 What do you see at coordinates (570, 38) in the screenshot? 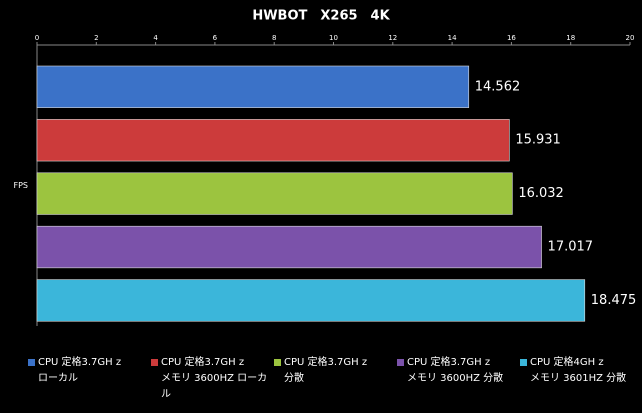
I see `x-tick-label: 18` at bounding box center [570, 38].